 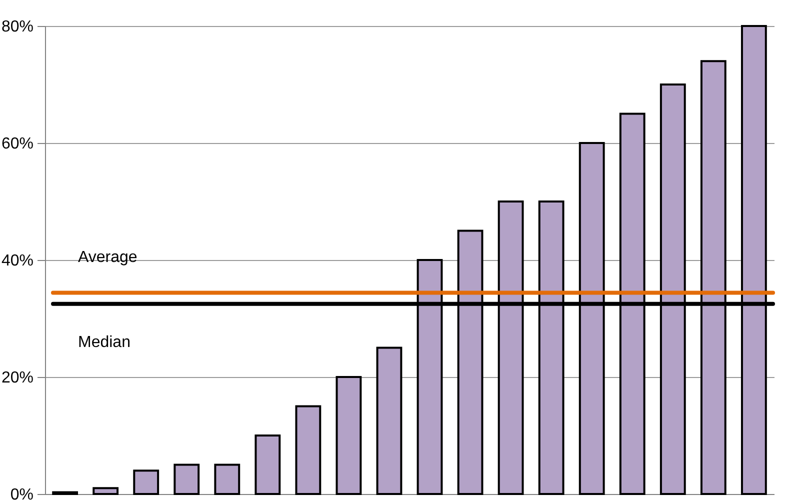 I want to click on y-tick-label: 20%, so click(x=17, y=378).